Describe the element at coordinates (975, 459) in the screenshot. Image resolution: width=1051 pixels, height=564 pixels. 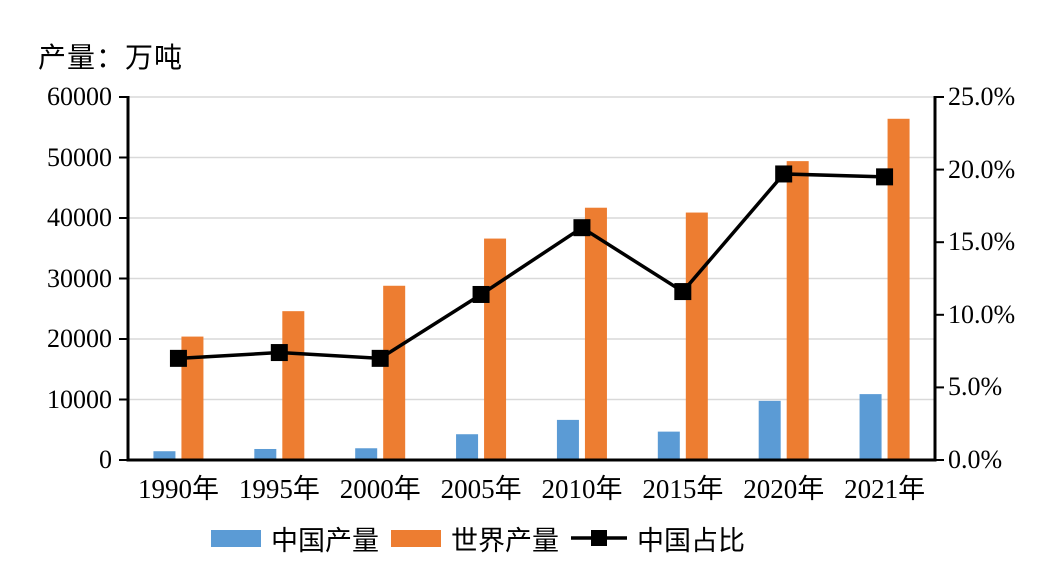
I see `y-axis-right-tick-label: 0.0%` at that location.